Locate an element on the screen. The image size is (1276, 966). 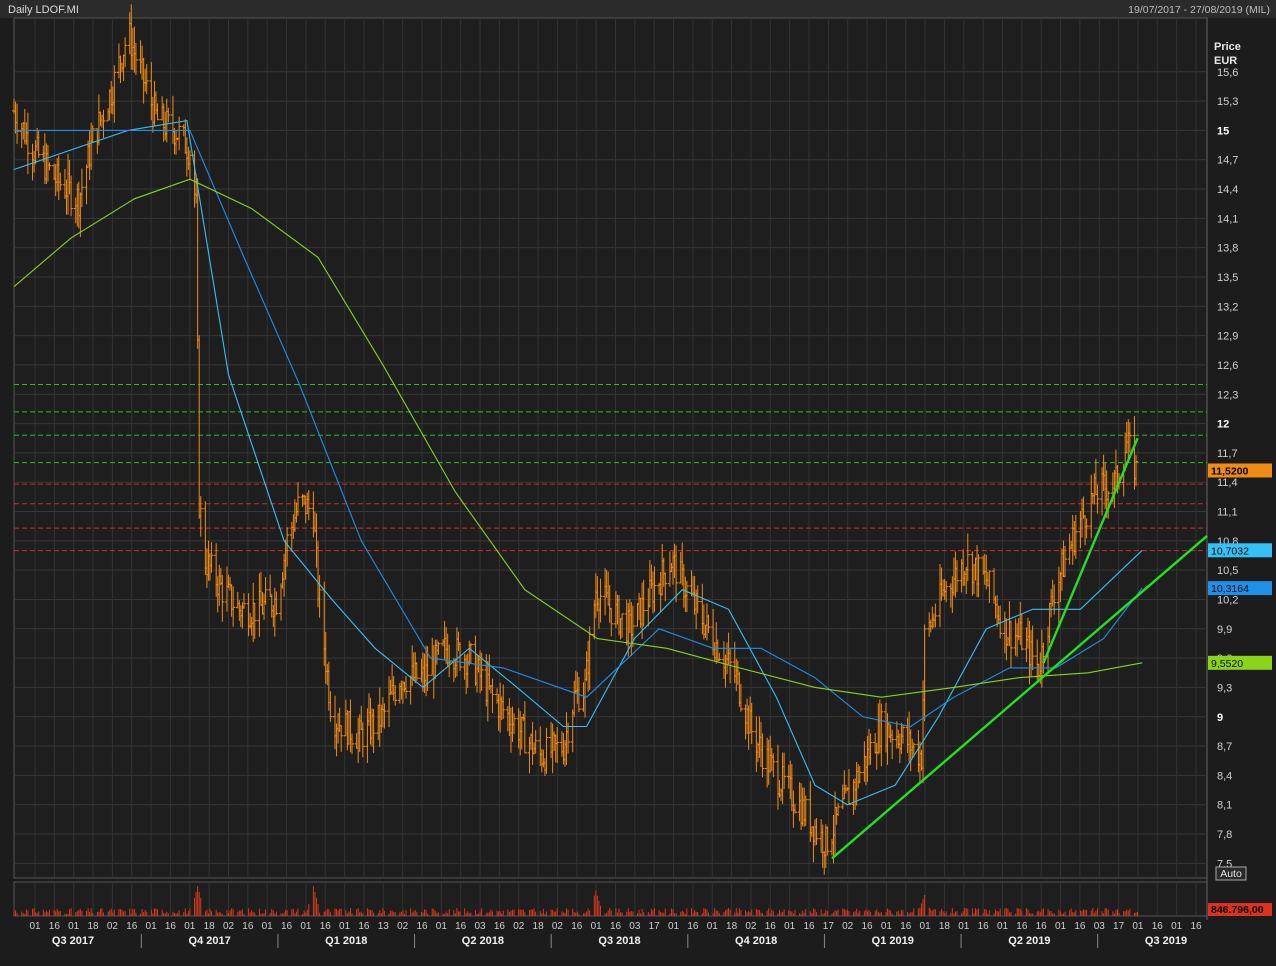
quarter-label: Q3 2017 is located at coordinates (73, 941).